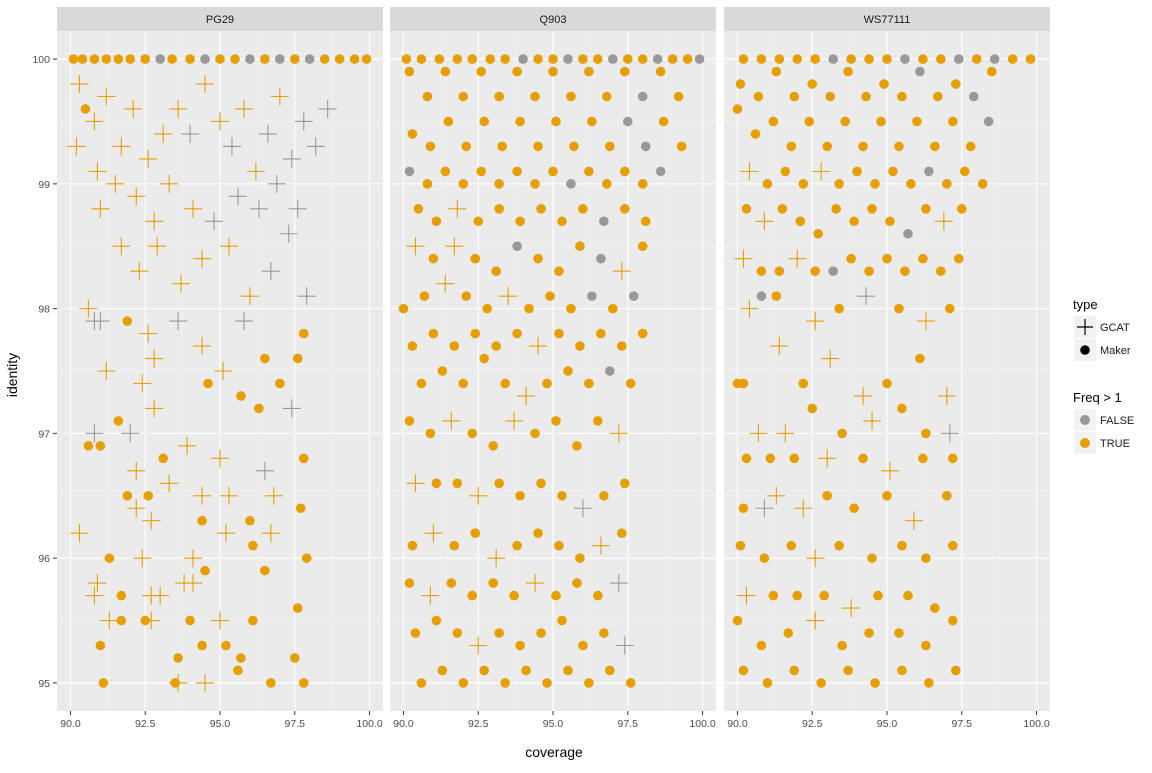 The height and width of the screenshot is (773, 1152). I want to click on legend-label-false: FALSE, so click(1117, 421).